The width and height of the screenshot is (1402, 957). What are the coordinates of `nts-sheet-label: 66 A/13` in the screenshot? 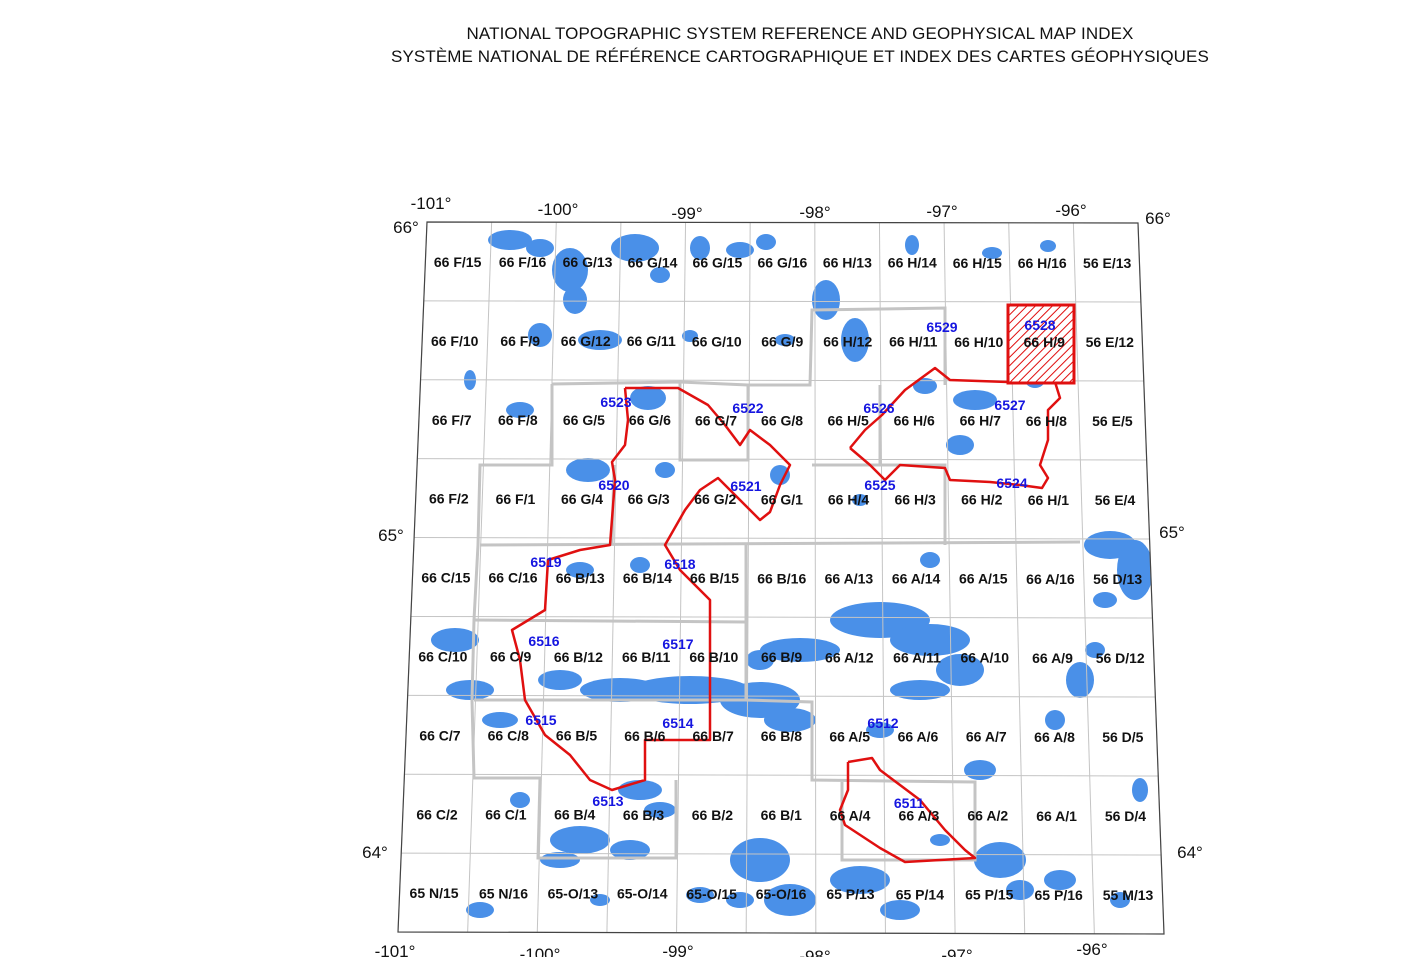 It's located at (849, 578).